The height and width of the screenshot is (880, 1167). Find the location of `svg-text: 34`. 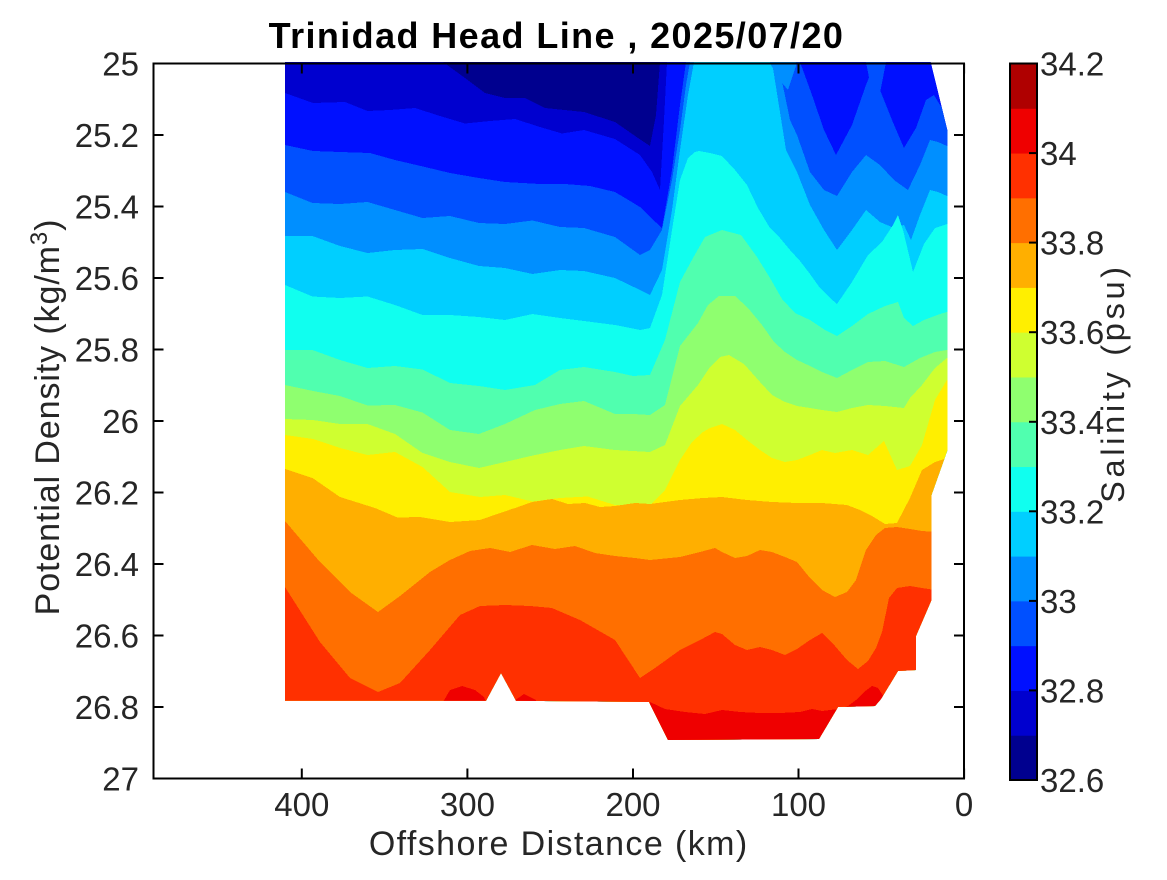

svg-text: 34 is located at coordinates (1058, 153).